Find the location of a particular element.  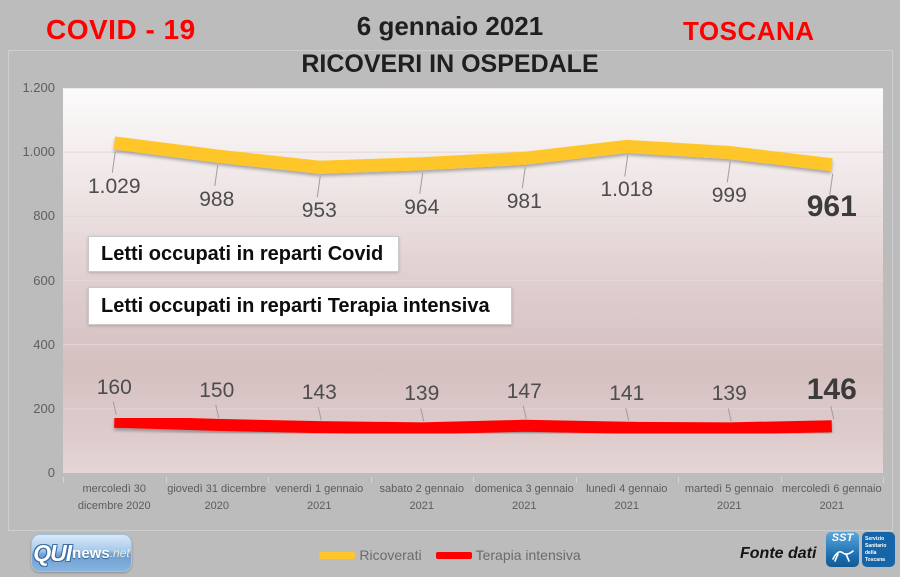

data-label-terapia-intensiva: 147 is located at coordinates (524, 391).